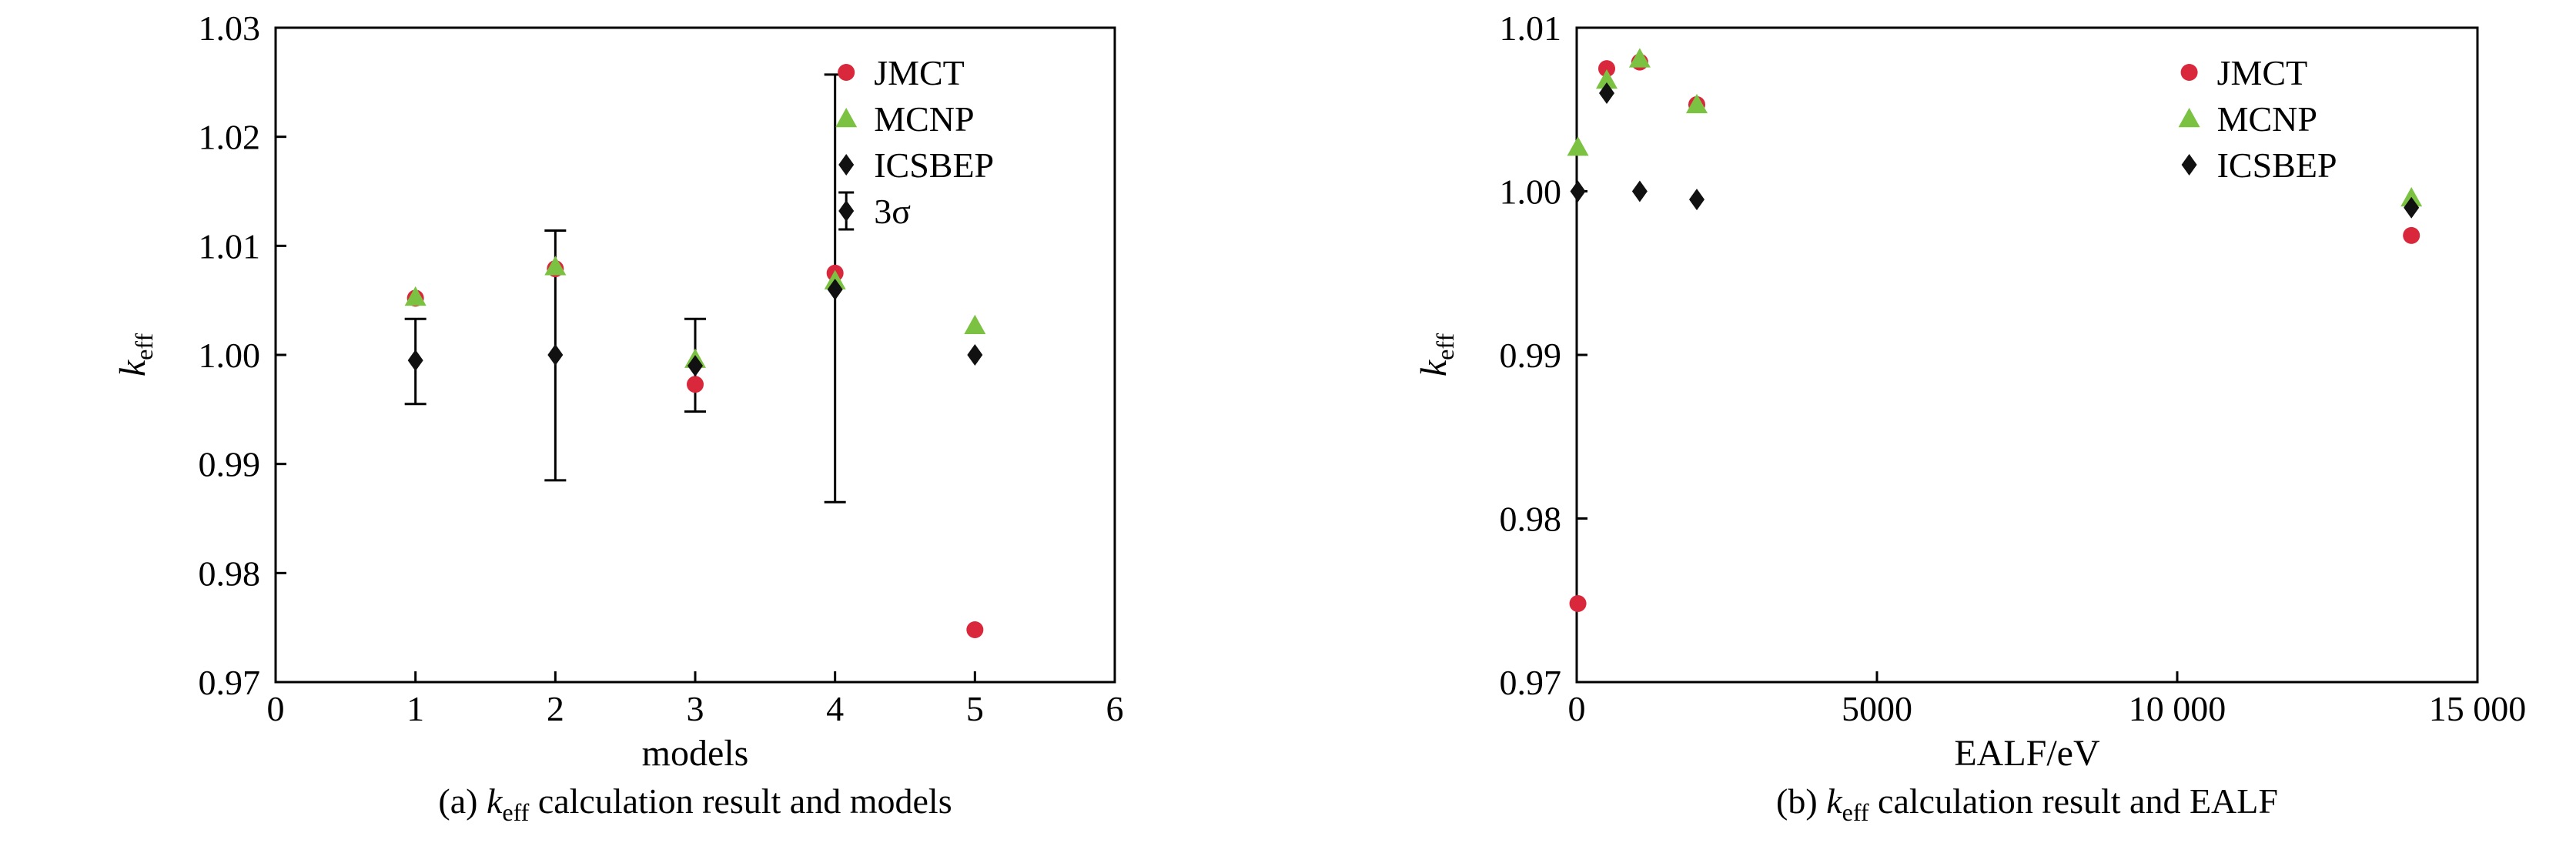 This screenshot has height=853, width=2576. I want to click on x-tick-label: 1, so click(415, 708).